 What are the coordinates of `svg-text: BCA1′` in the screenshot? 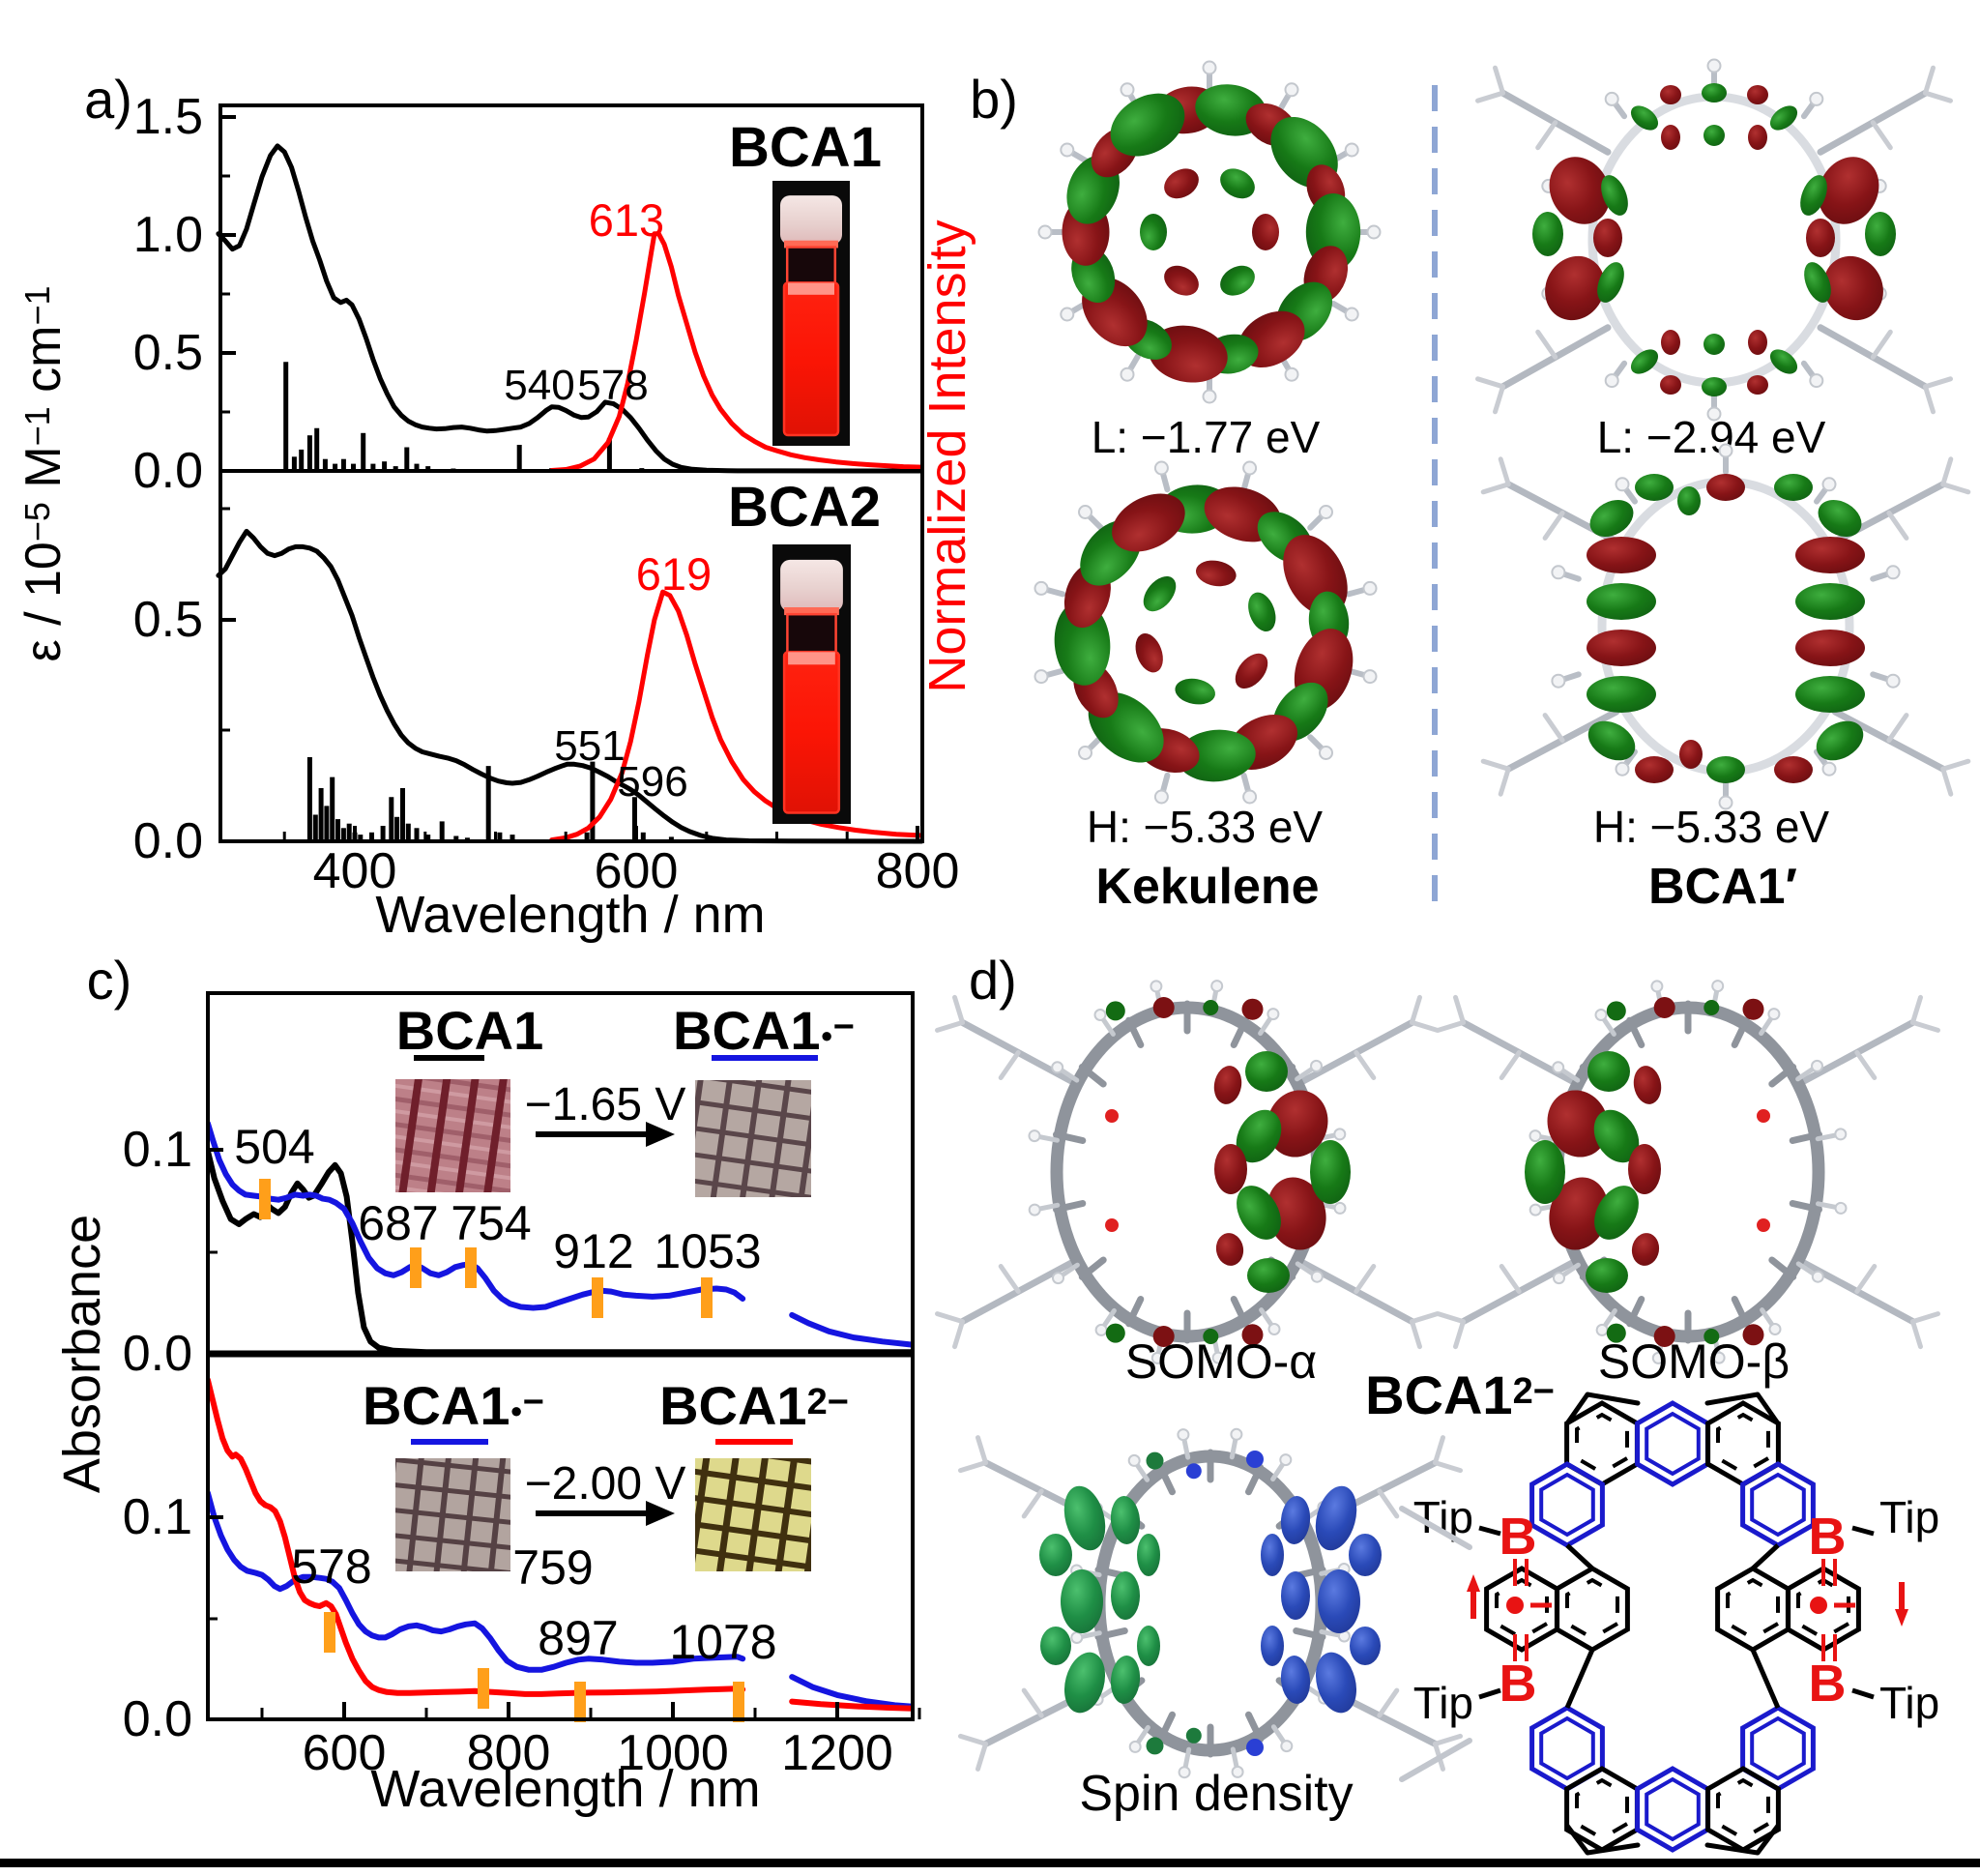 It's located at (1722, 887).